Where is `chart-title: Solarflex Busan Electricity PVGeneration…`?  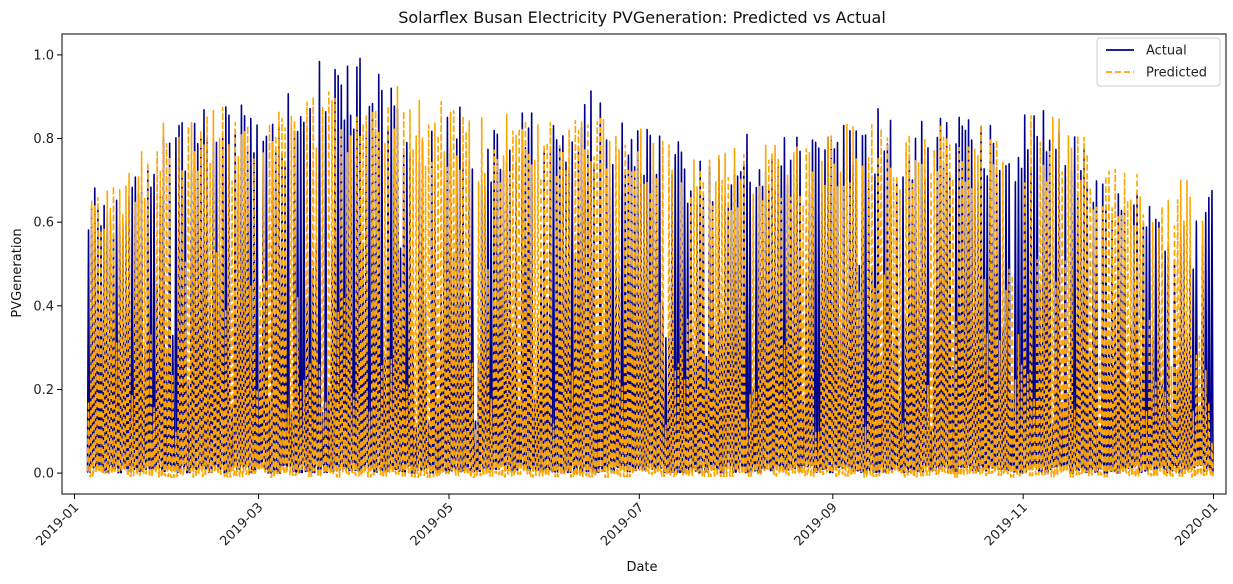
chart-title: Solarflex Busan Electricity PVGeneration… is located at coordinates (642, 17).